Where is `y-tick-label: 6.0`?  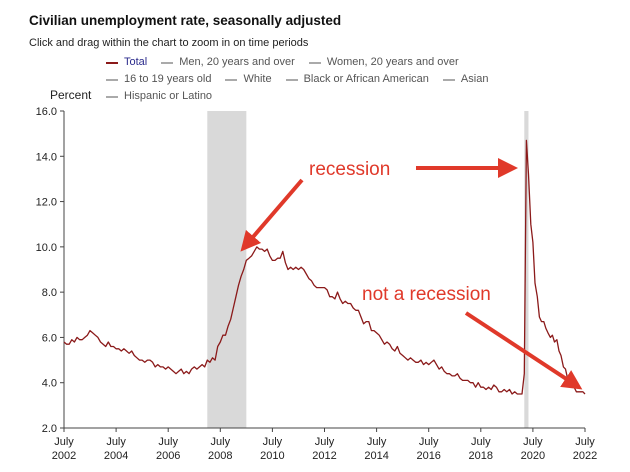 y-tick-label: 6.0 is located at coordinates (49, 338).